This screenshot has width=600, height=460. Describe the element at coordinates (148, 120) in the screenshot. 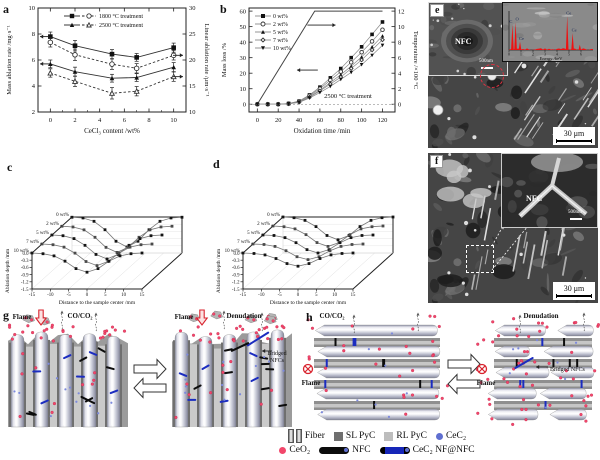

I see `x-tick: 8` at that location.